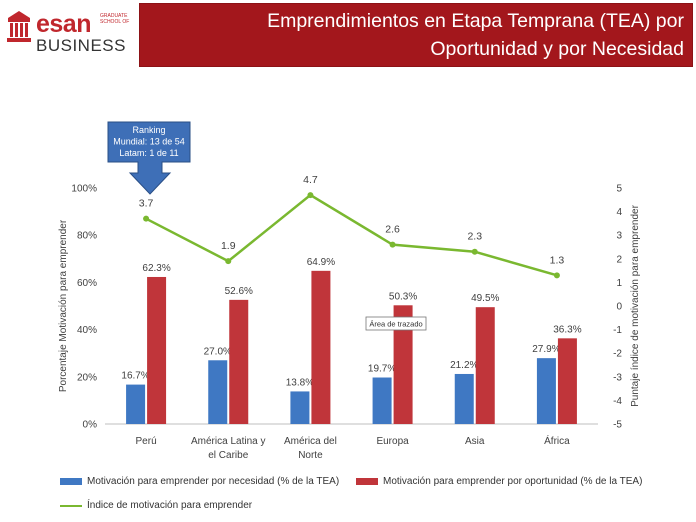  What do you see at coordinates (170, 505) in the screenshot?
I see `legend-label-indice: Índice de motivación para emprender` at bounding box center [170, 505].